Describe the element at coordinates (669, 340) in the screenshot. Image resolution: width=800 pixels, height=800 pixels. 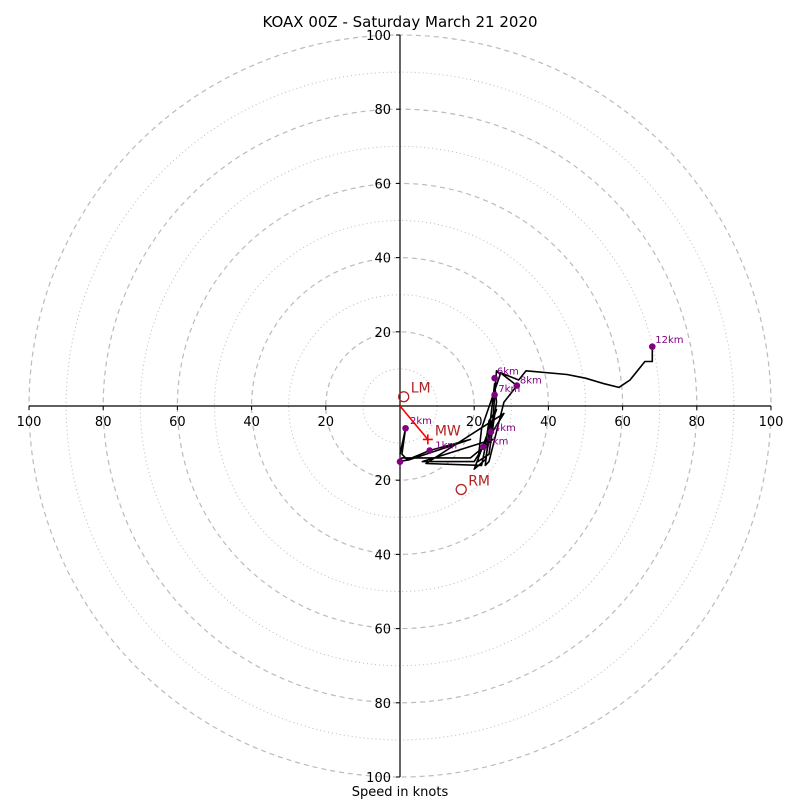
I see `height-marker-label: 12km` at that location.